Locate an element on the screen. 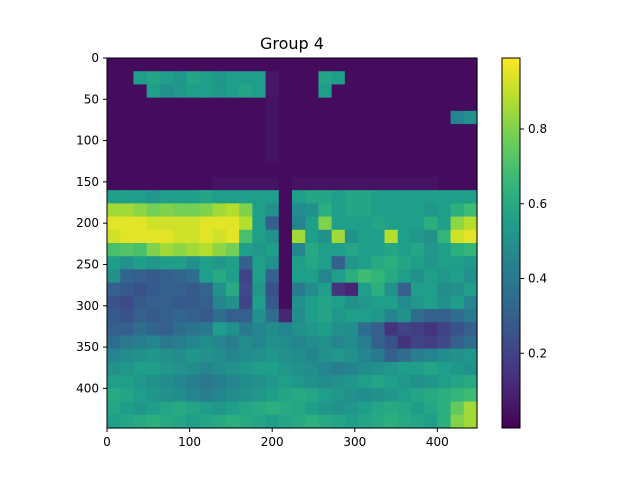  y-tick-label: 250 is located at coordinates (87, 264).